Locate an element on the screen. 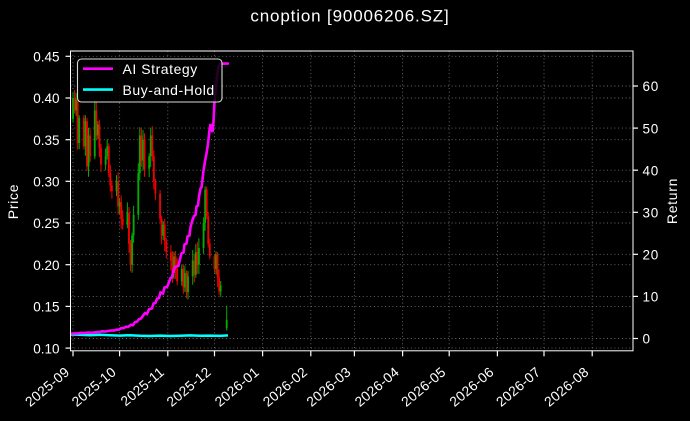 The width and height of the screenshot is (690, 421). svg-text: 30 is located at coordinates (651, 213).